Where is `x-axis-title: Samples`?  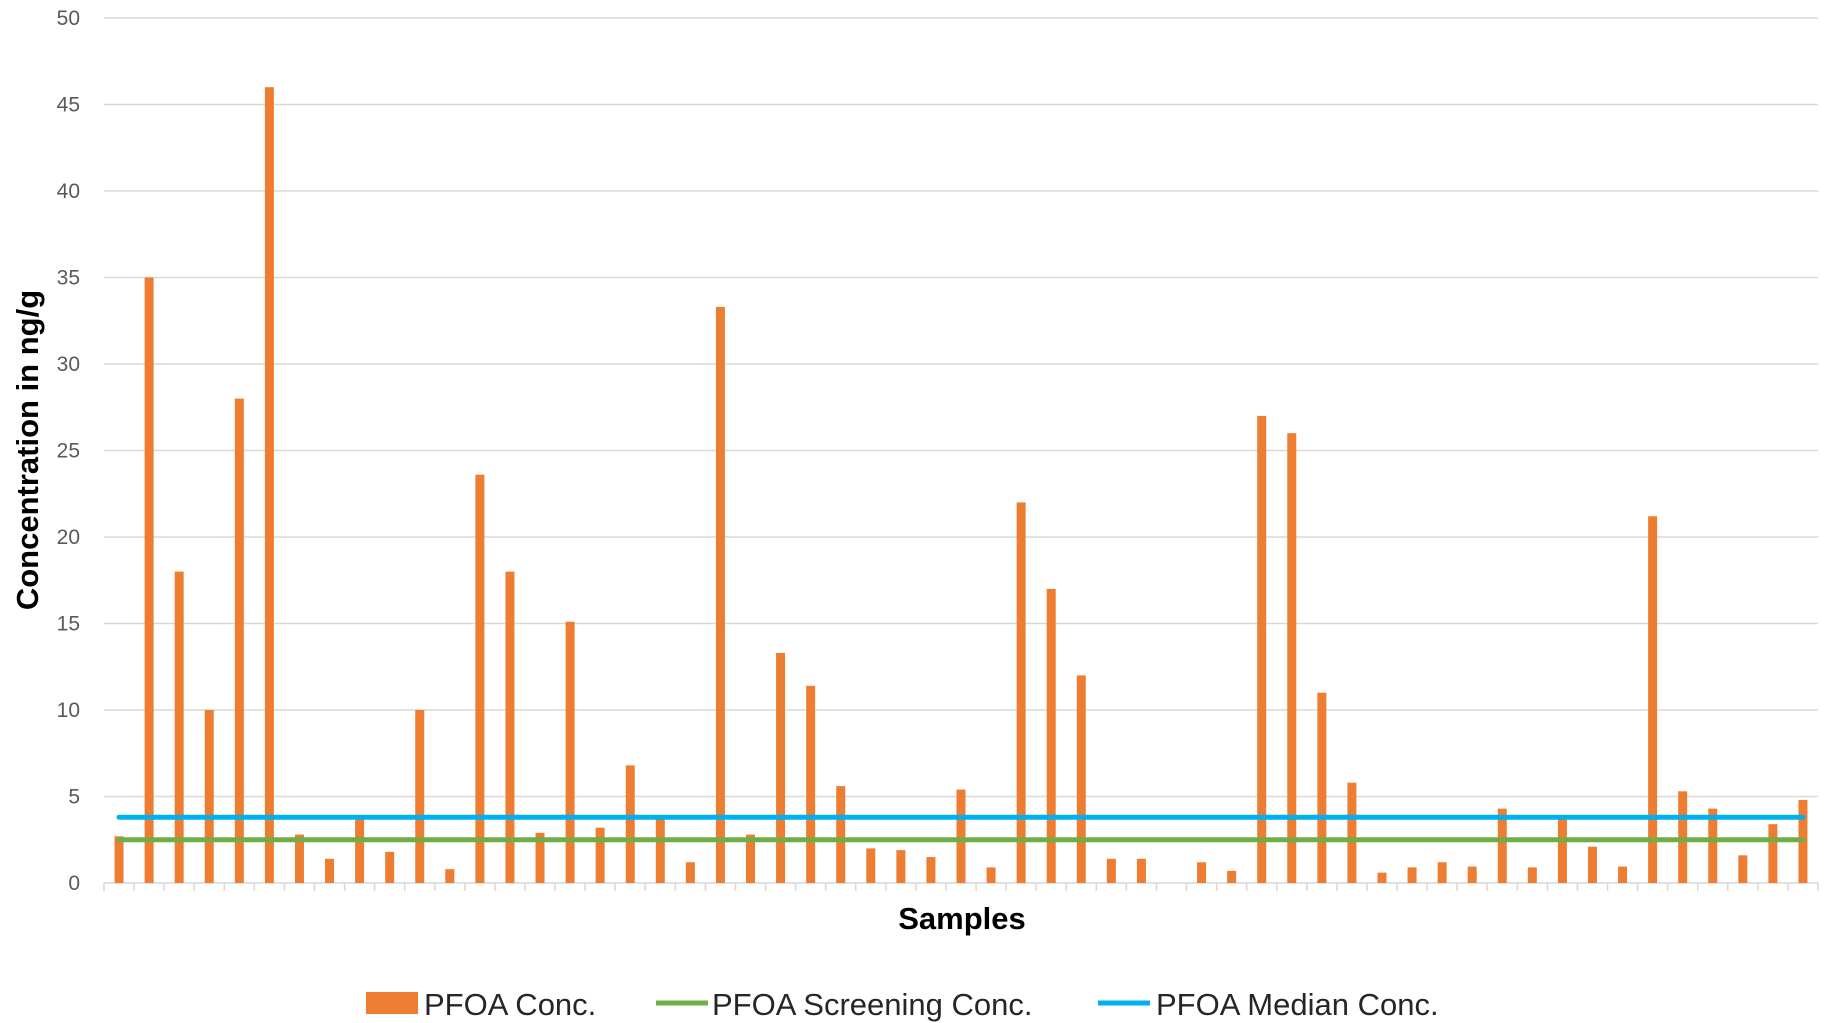 x-axis-title: Samples is located at coordinates (962, 918).